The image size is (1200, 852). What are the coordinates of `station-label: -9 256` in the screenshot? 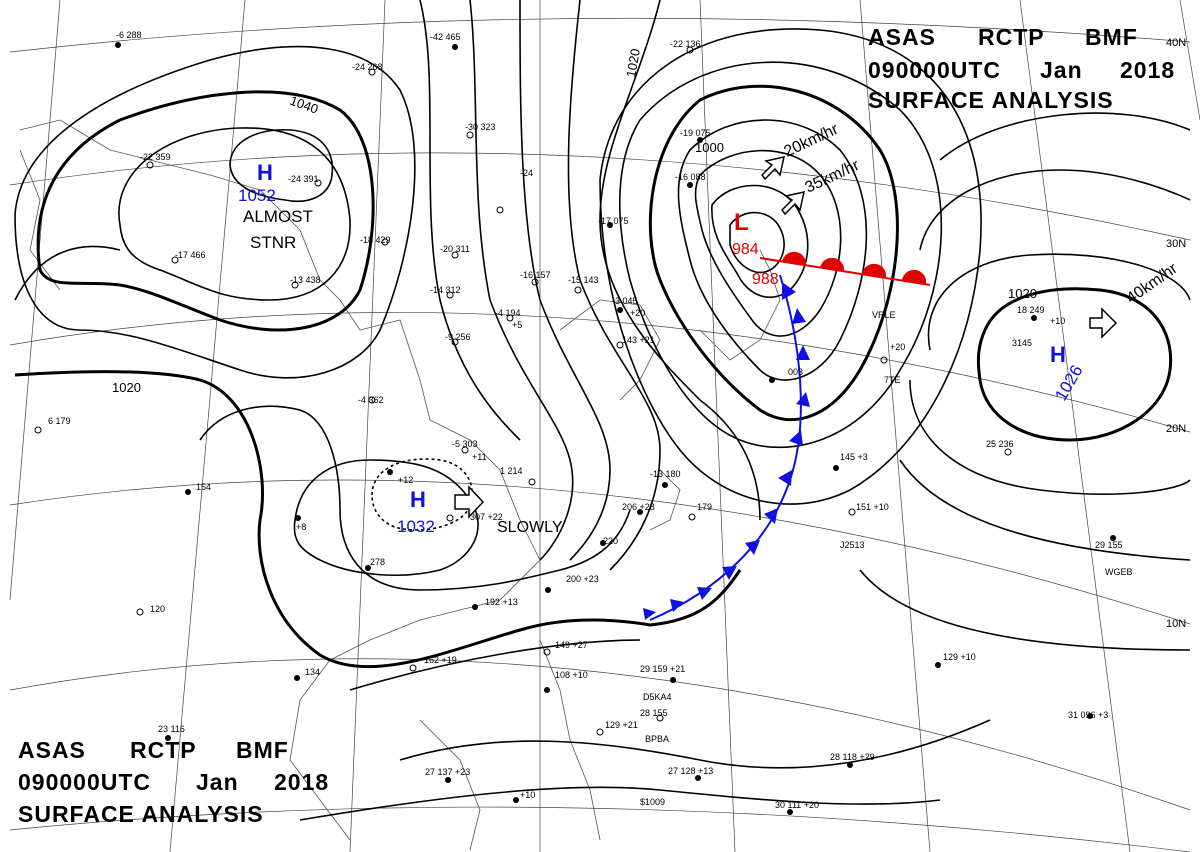 It's located at (458, 337).